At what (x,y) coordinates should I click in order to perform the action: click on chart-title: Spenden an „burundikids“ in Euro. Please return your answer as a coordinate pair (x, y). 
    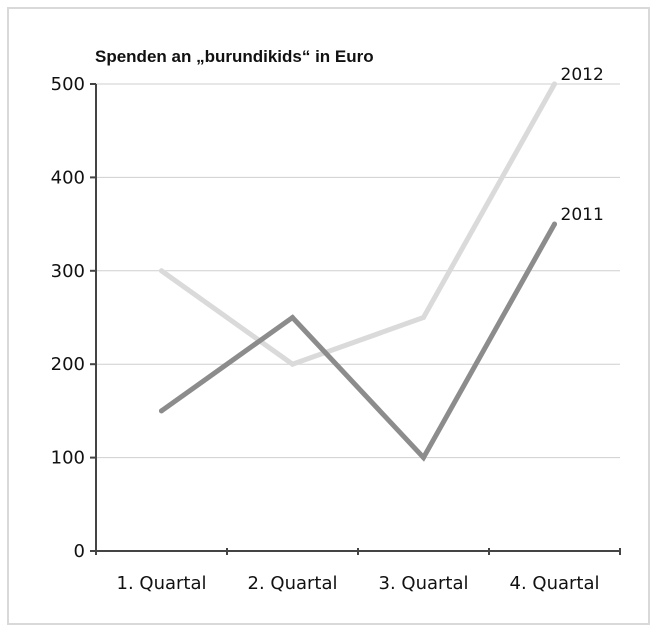
    Looking at the image, I should click on (234, 56).